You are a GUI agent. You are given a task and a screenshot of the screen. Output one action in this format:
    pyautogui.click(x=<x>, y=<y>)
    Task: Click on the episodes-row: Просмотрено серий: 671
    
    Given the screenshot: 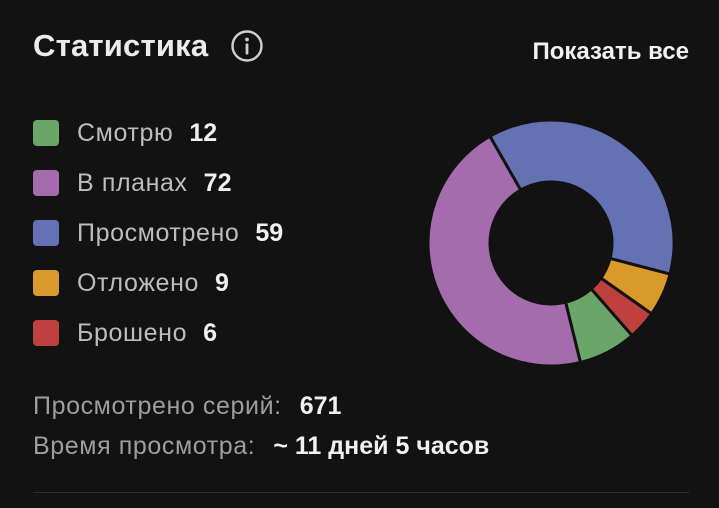 What is the action you would take?
    pyautogui.click(x=261, y=406)
    